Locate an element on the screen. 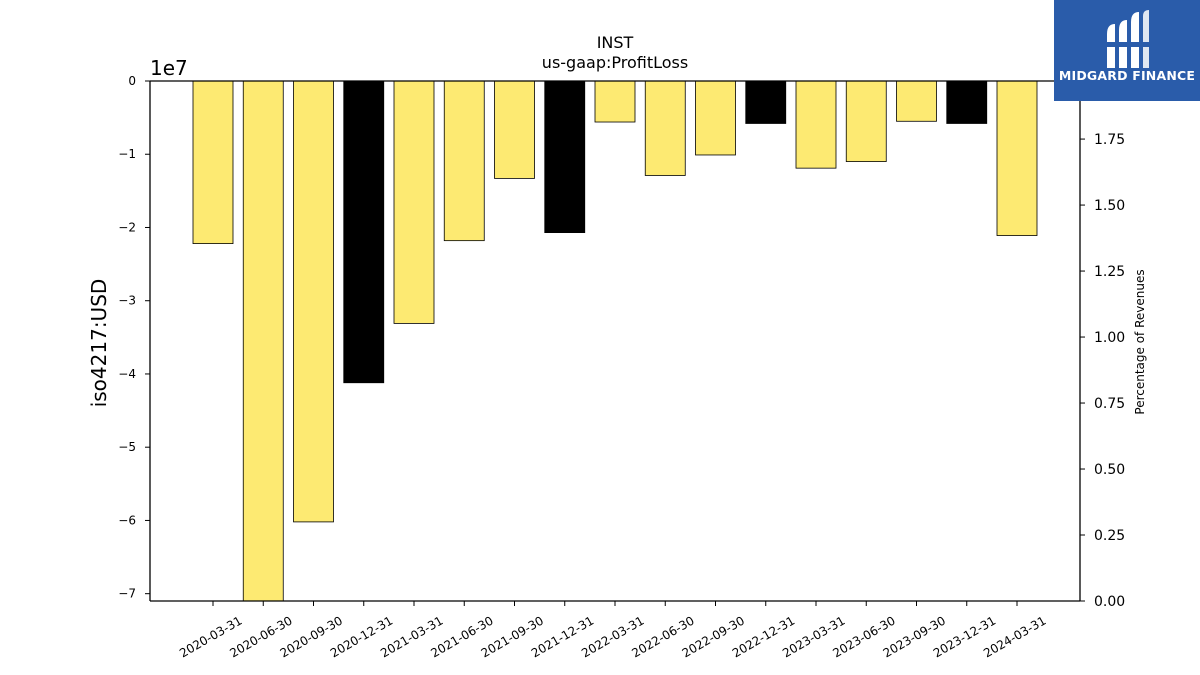 Image resolution: width=1200 pixels, height=675 pixels. midgard-logo-icon is located at coordinates (1127, 39).